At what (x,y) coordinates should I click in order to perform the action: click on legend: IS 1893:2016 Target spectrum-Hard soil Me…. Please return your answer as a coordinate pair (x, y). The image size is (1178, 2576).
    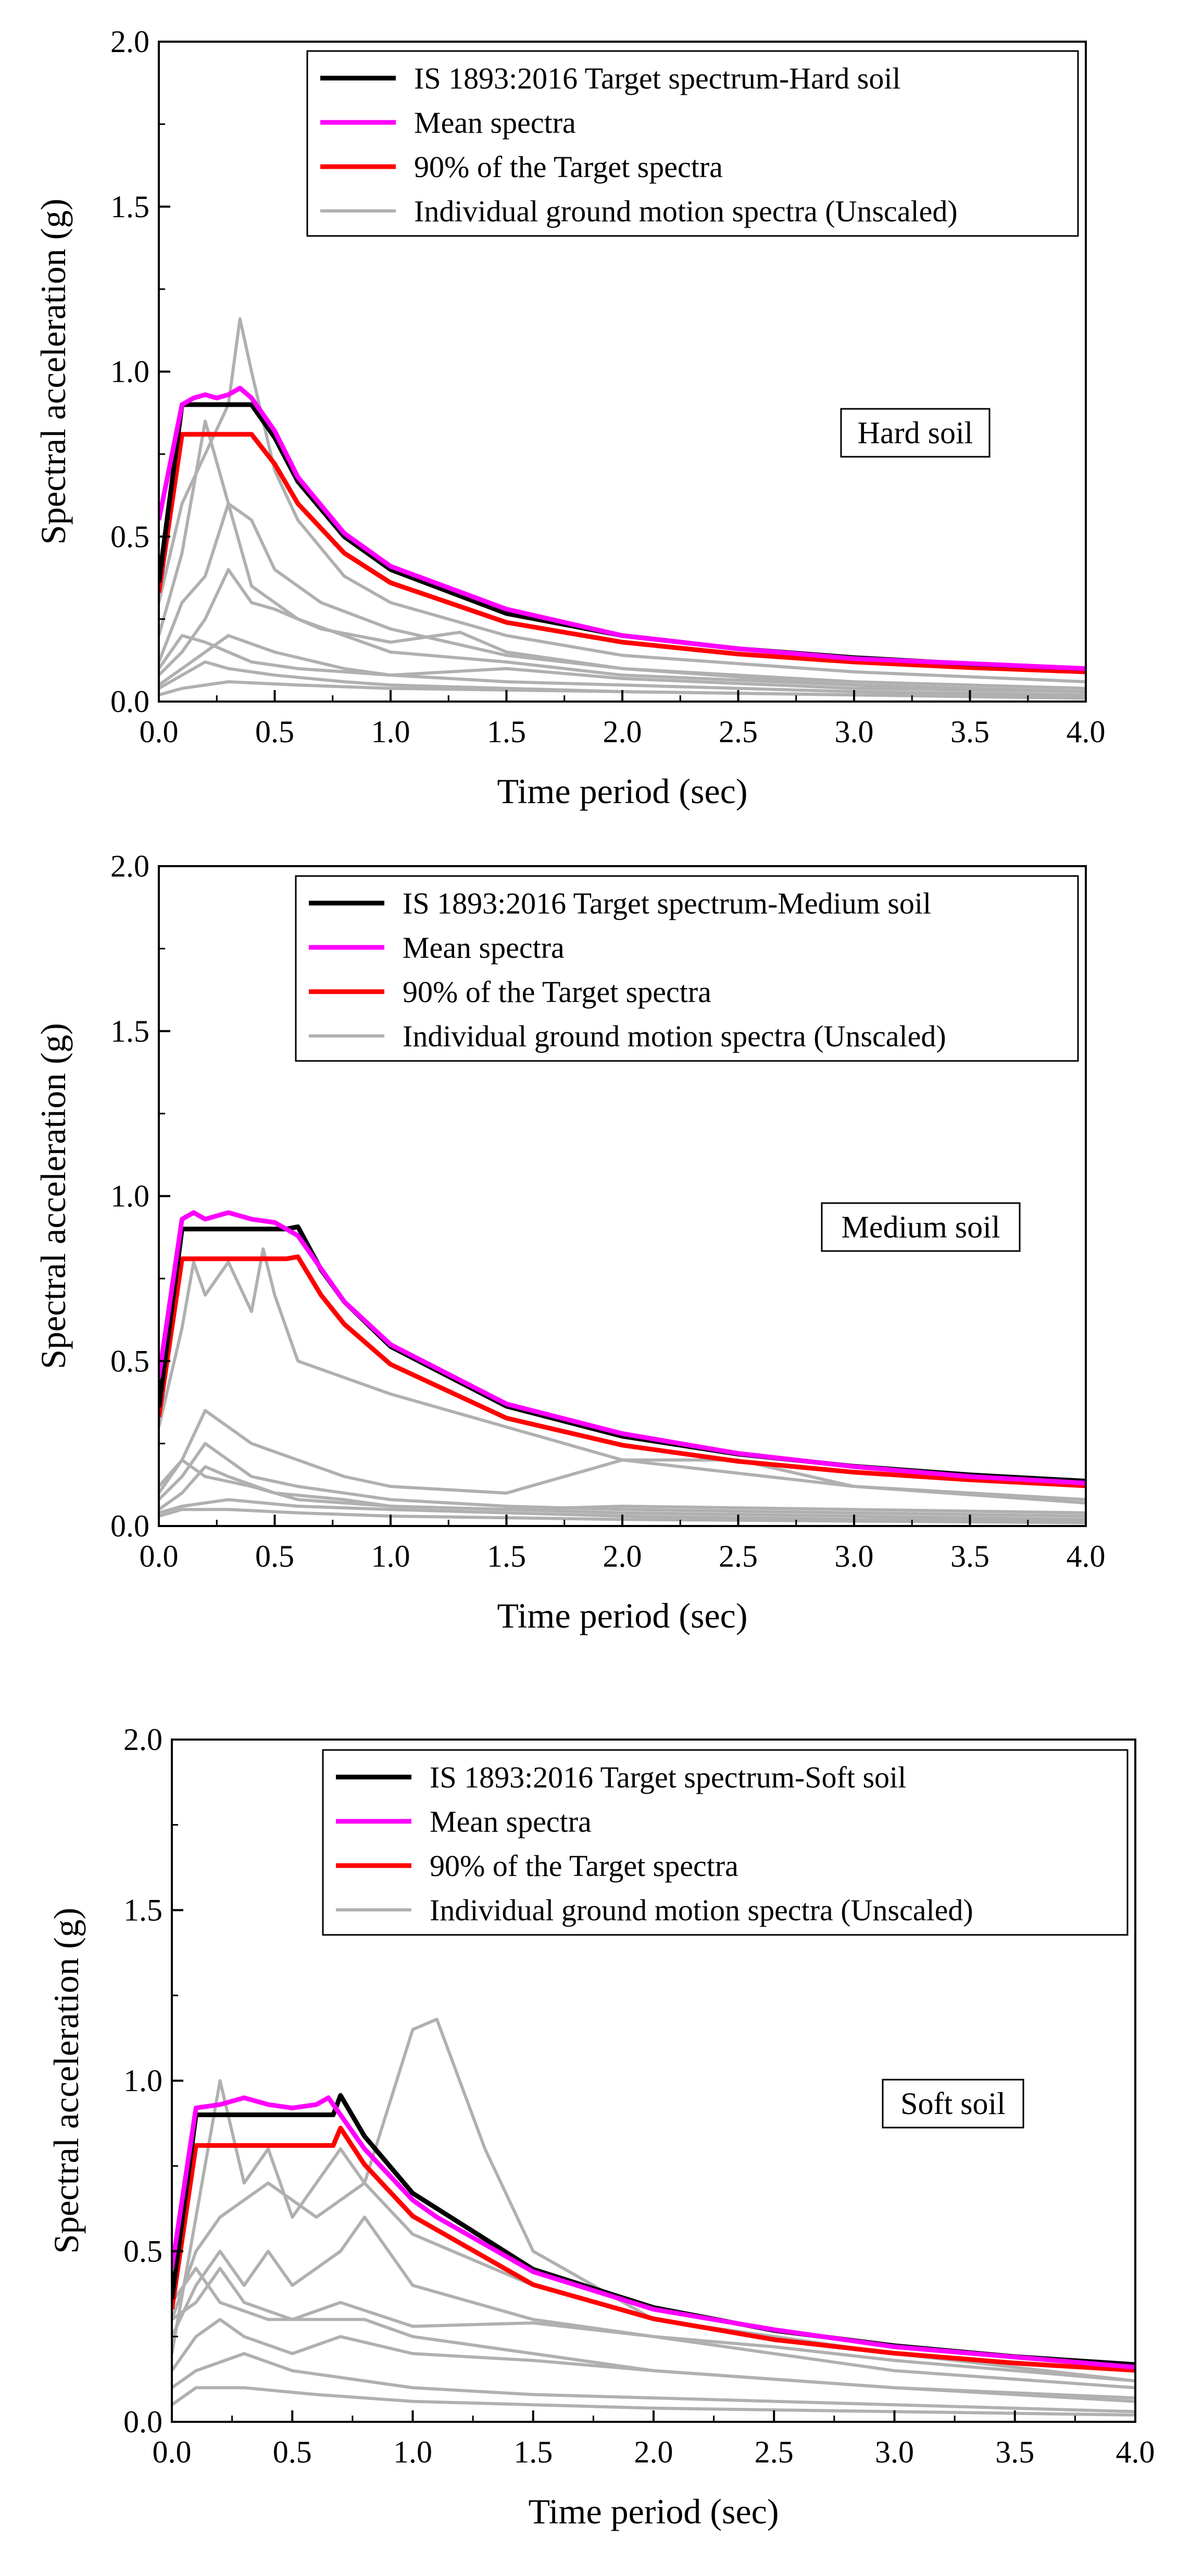
    Looking at the image, I should click on (692, 143).